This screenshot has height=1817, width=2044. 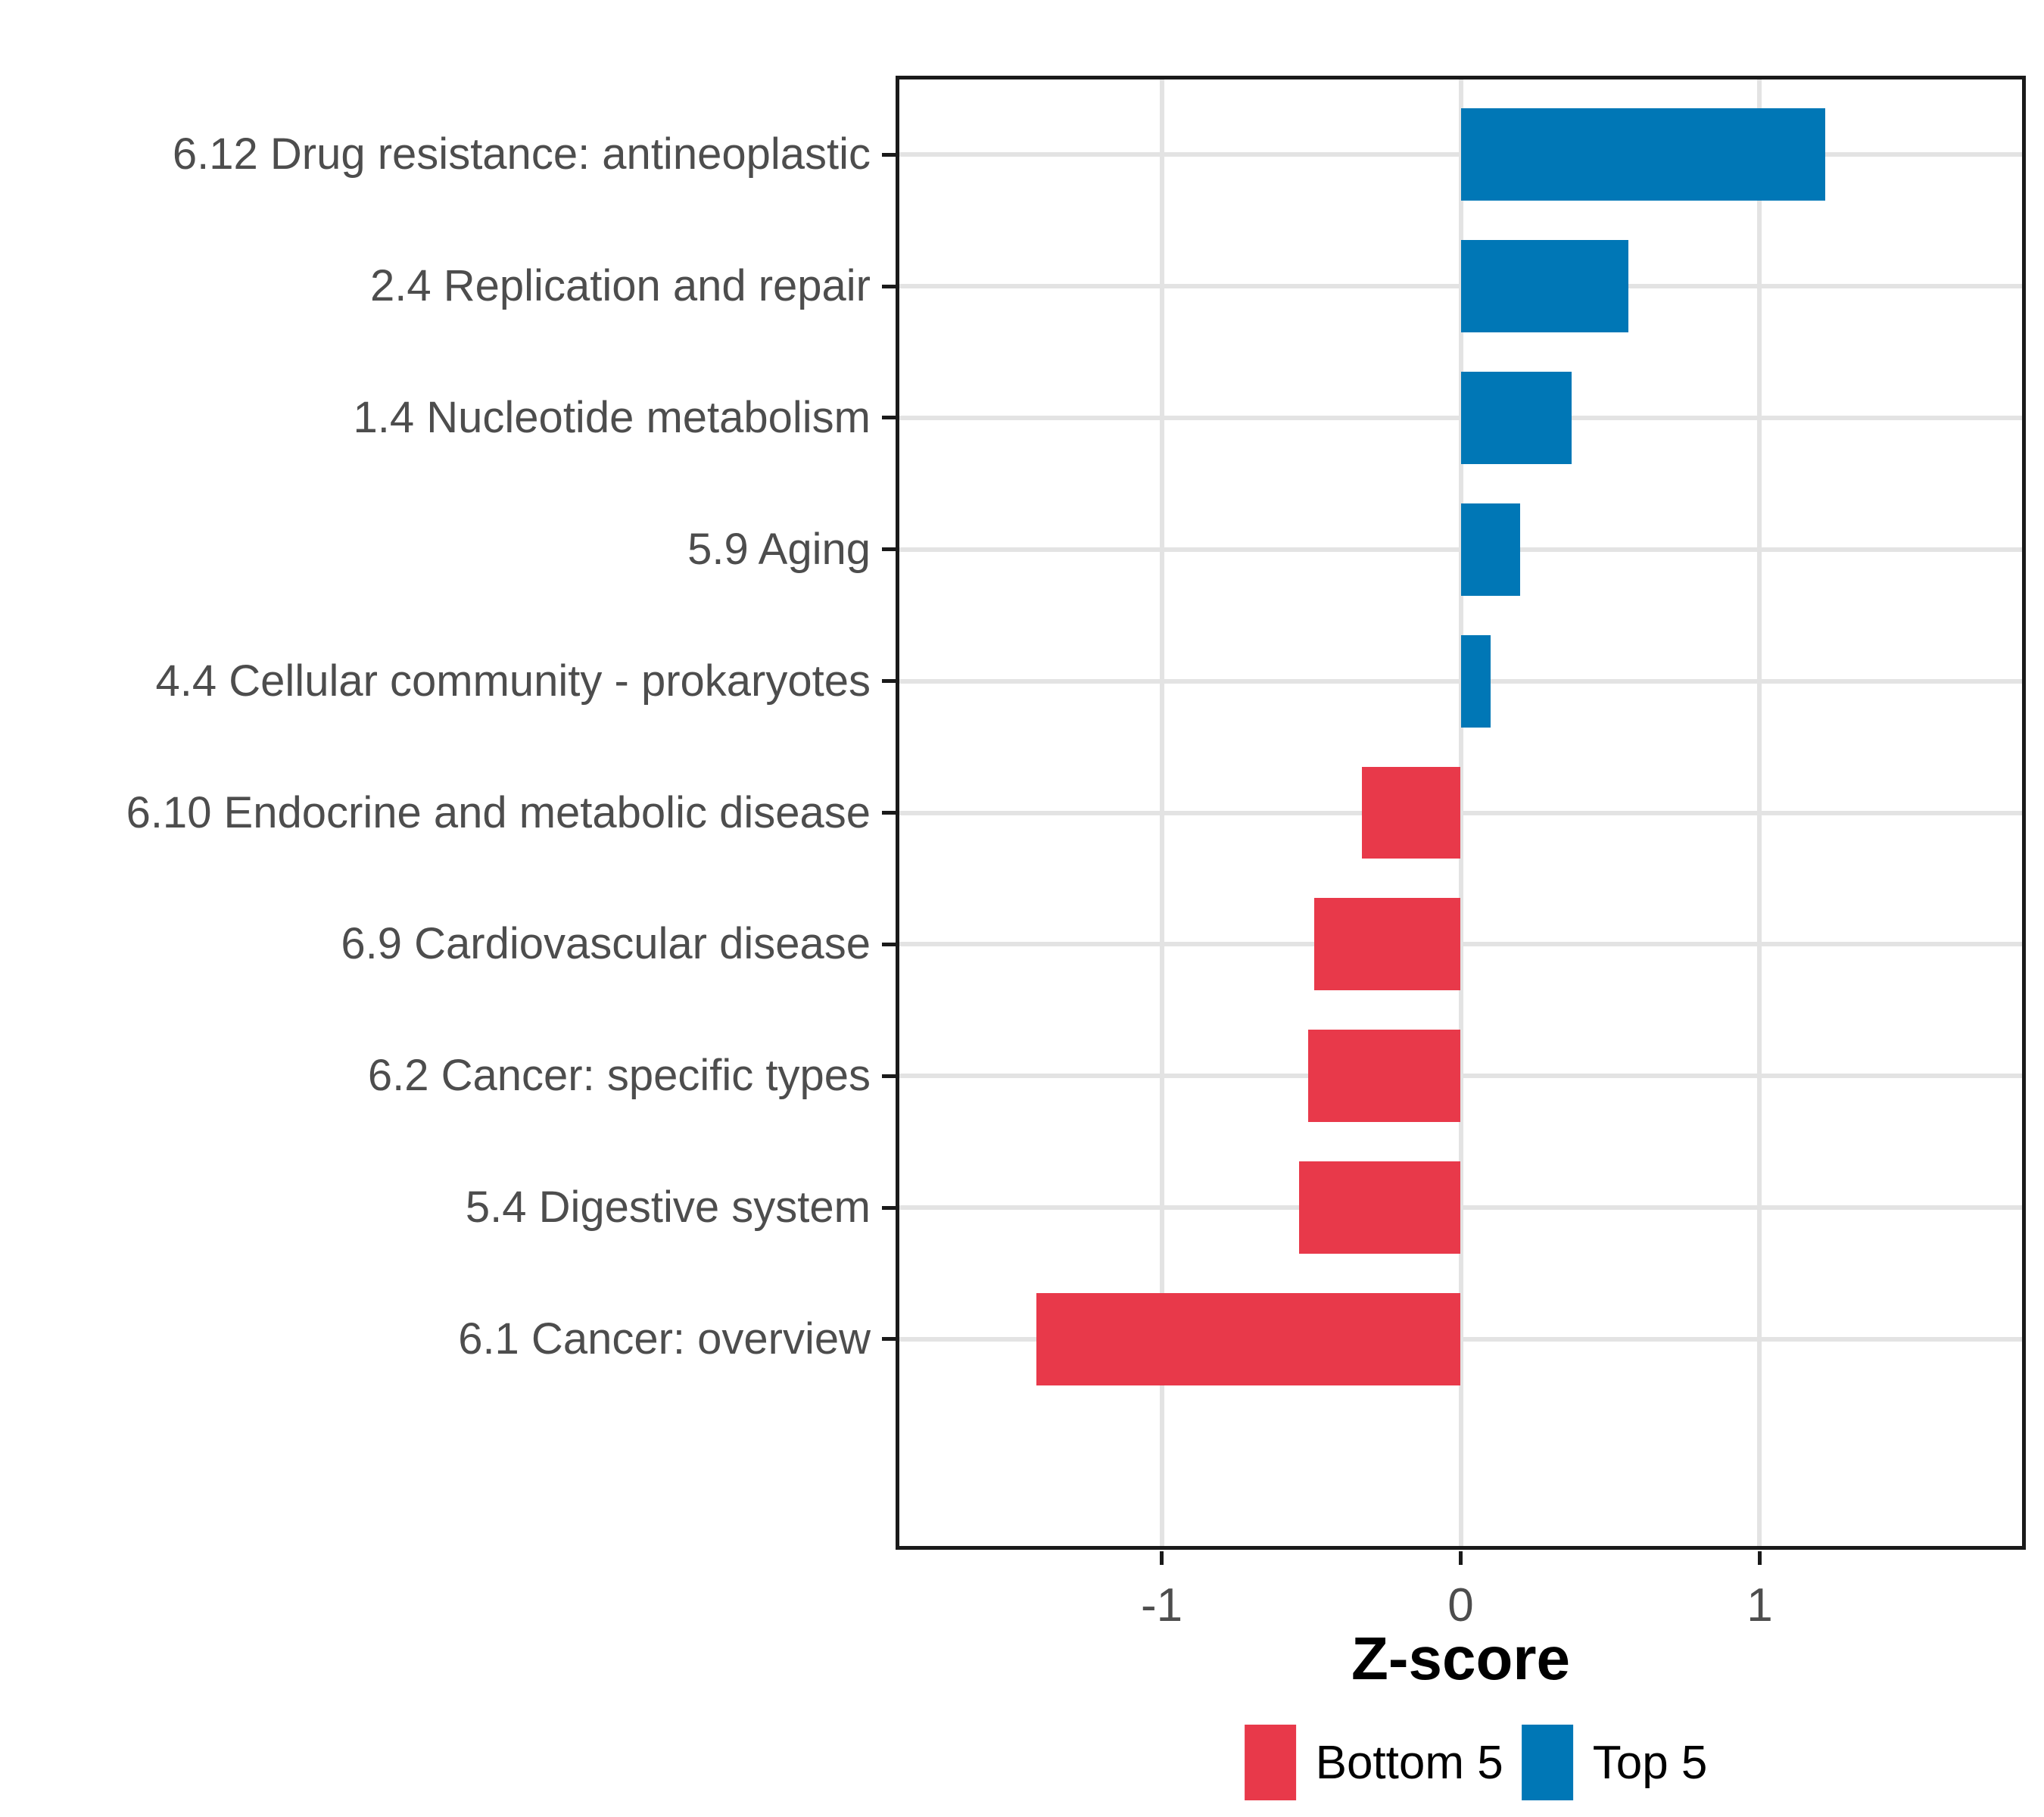 What do you see at coordinates (779, 549) in the screenshot?
I see `y-axis-label: 5.9 Aging` at bounding box center [779, 549].